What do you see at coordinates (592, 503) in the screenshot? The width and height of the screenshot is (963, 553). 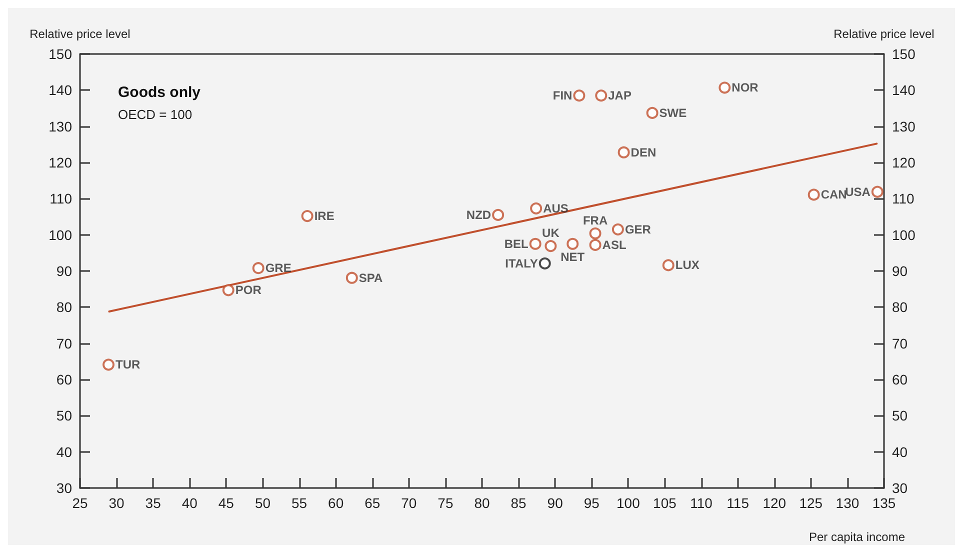 I see `x-tick-label: 95` at bounding box center [592, 503].